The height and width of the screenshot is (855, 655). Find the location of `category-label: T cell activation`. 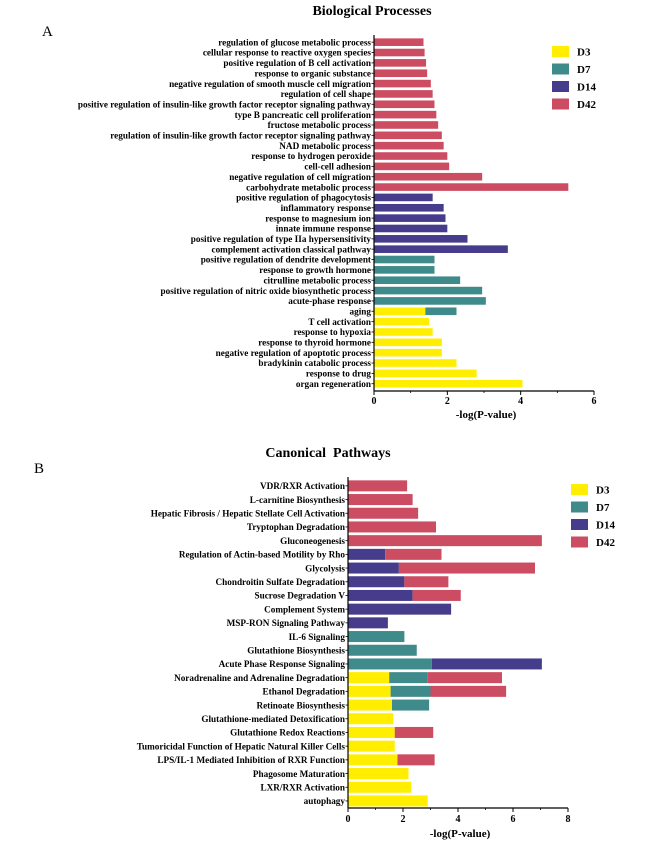

category-label: T cell activation is located at coordinates (339, 322).